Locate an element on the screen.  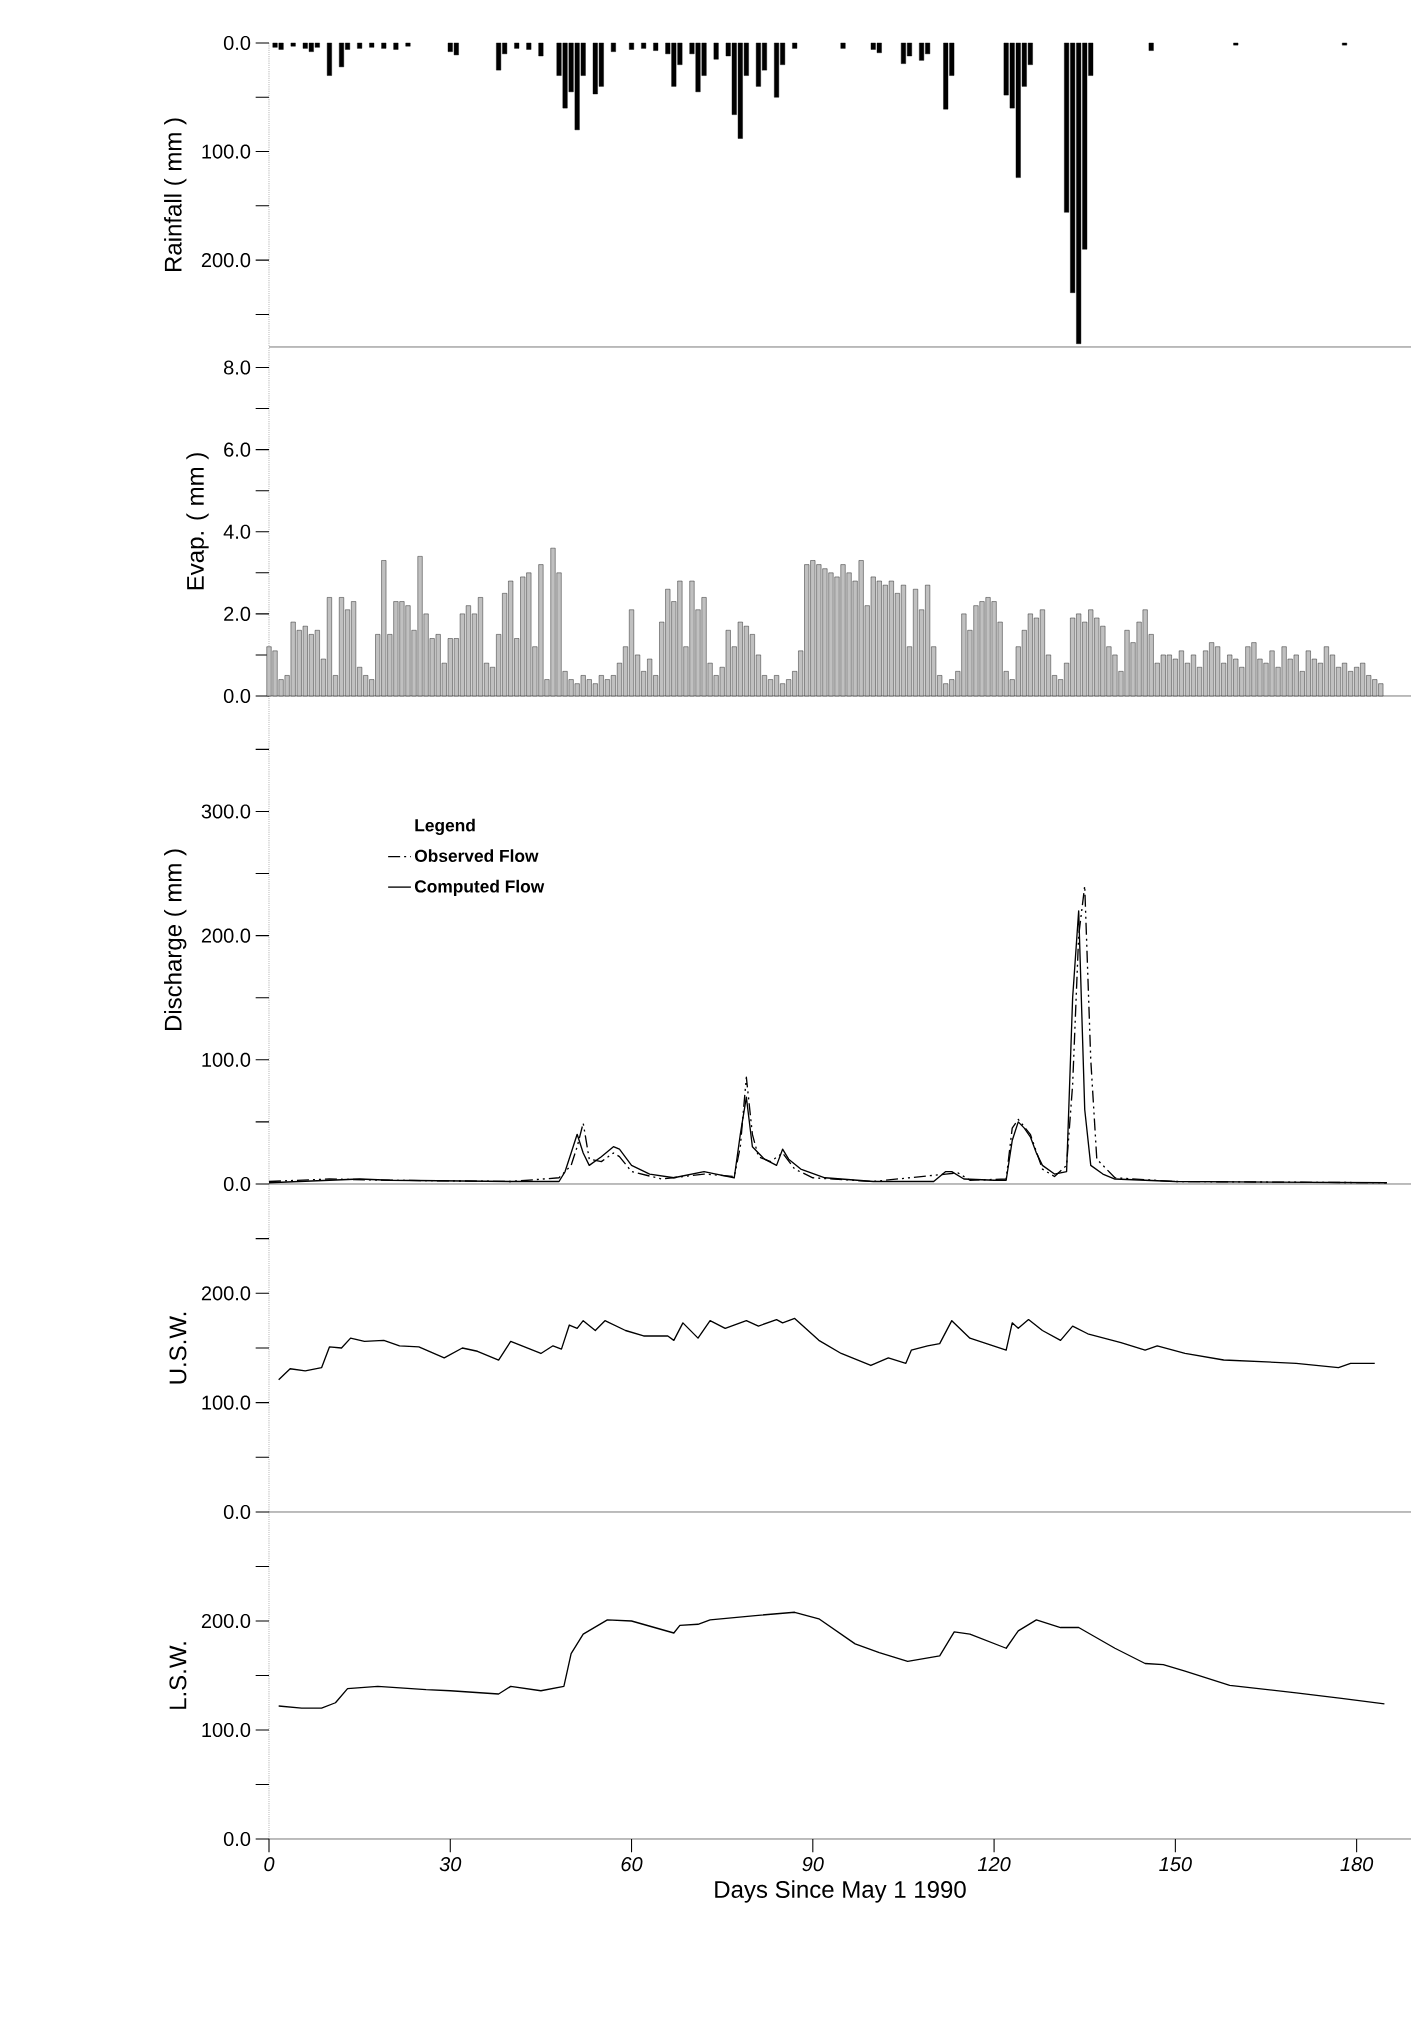
y-tick-label: 300.0 is located at coordinates (226, 811).